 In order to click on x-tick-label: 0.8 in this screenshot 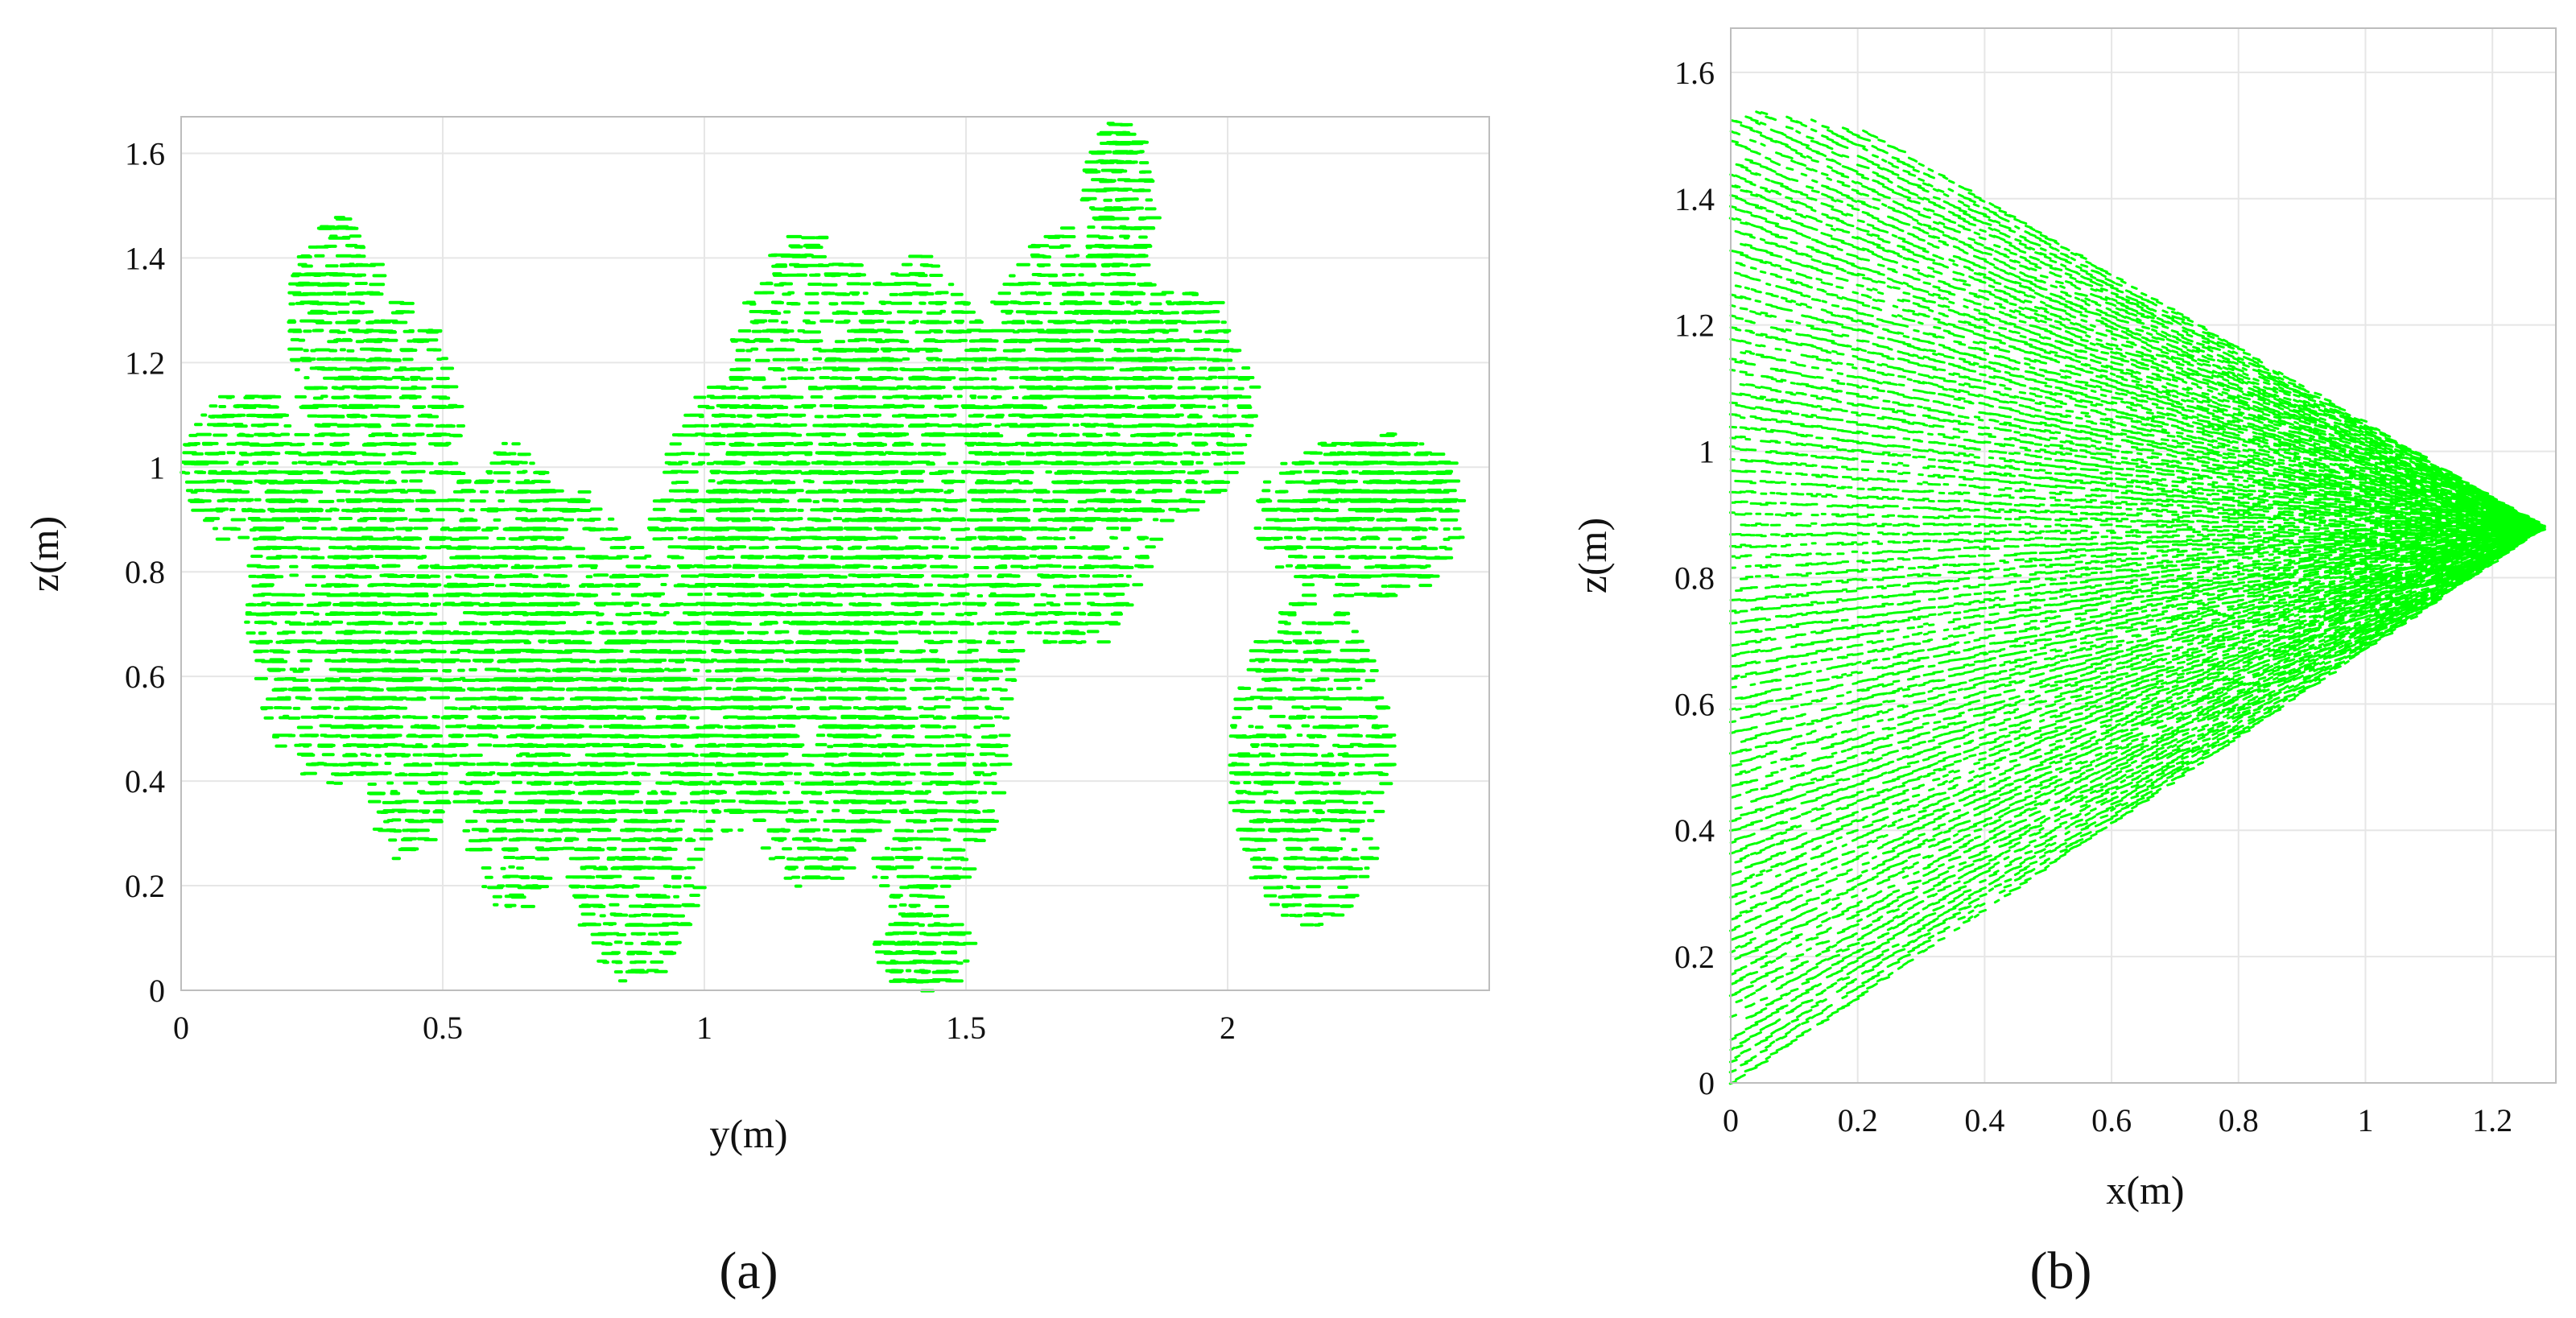, I will do `click(2239, 1120)`.